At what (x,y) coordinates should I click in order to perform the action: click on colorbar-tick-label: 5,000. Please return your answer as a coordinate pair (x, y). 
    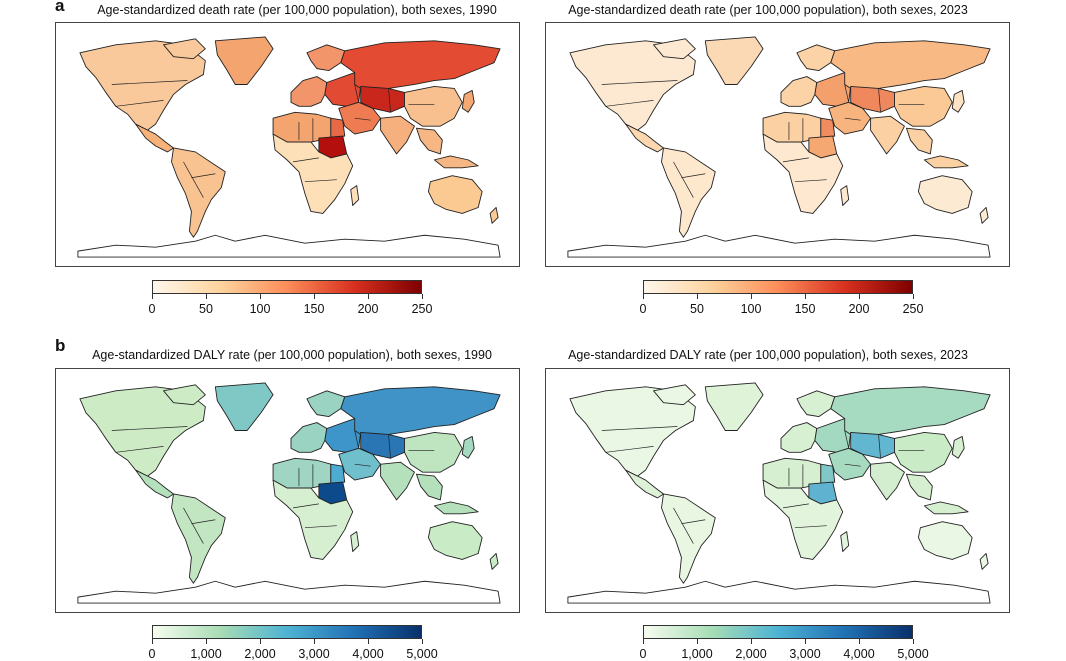
    Looking at the image, I should click on (913, 654).